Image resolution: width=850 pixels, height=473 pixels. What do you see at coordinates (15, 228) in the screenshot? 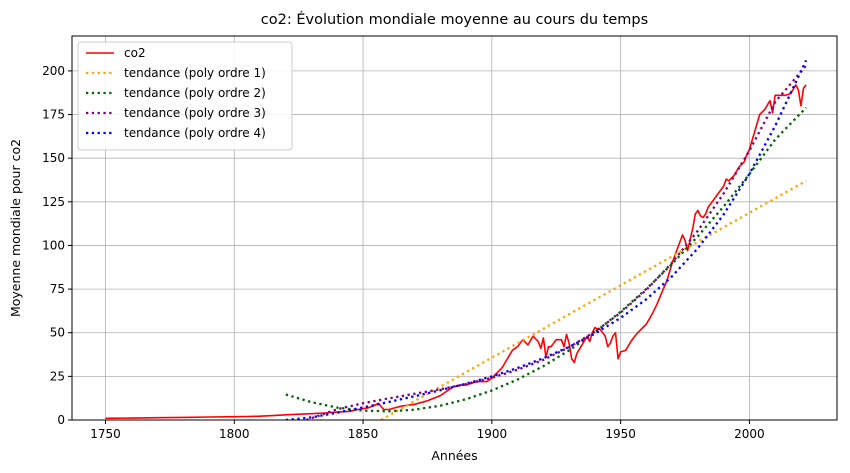
I see `y-axis-label: Moyenne mondiale pour co2` at bounding box center [15, 228].